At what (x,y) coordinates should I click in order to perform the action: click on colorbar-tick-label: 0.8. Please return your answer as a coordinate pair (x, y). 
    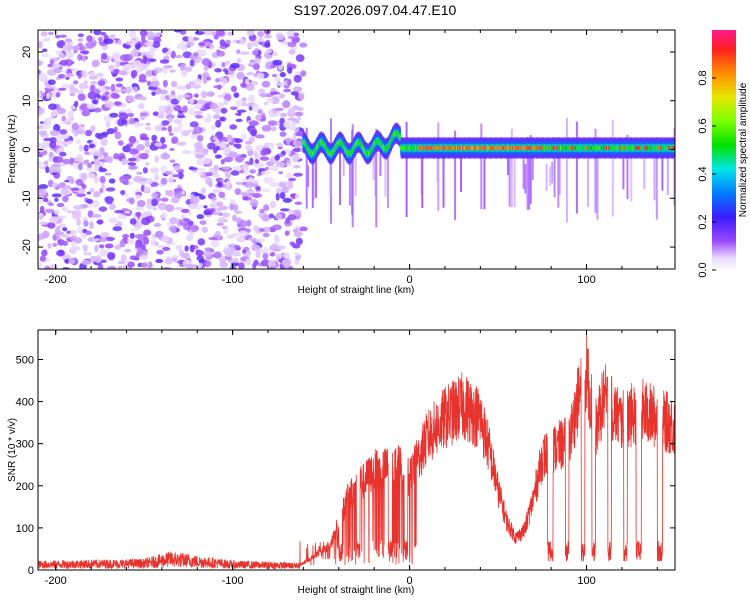
    Looking at the image, I should click on (703, 77).